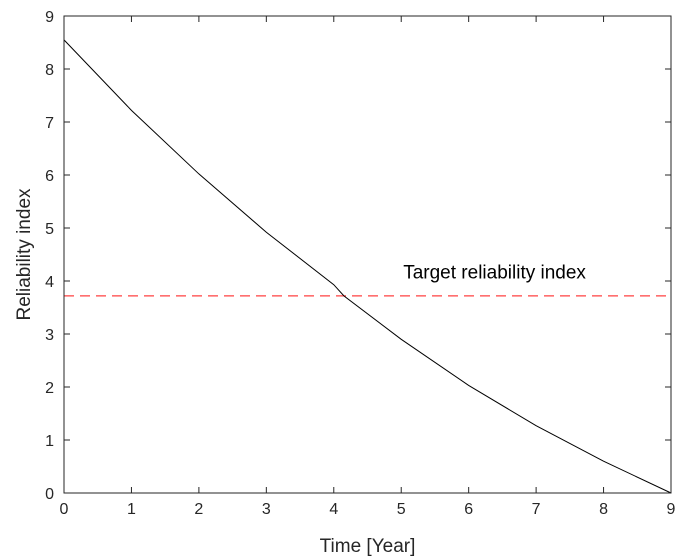  Describe the element at coordinates (49, 441) in the screenshot. I see `y-tick-label: 1` at that location.